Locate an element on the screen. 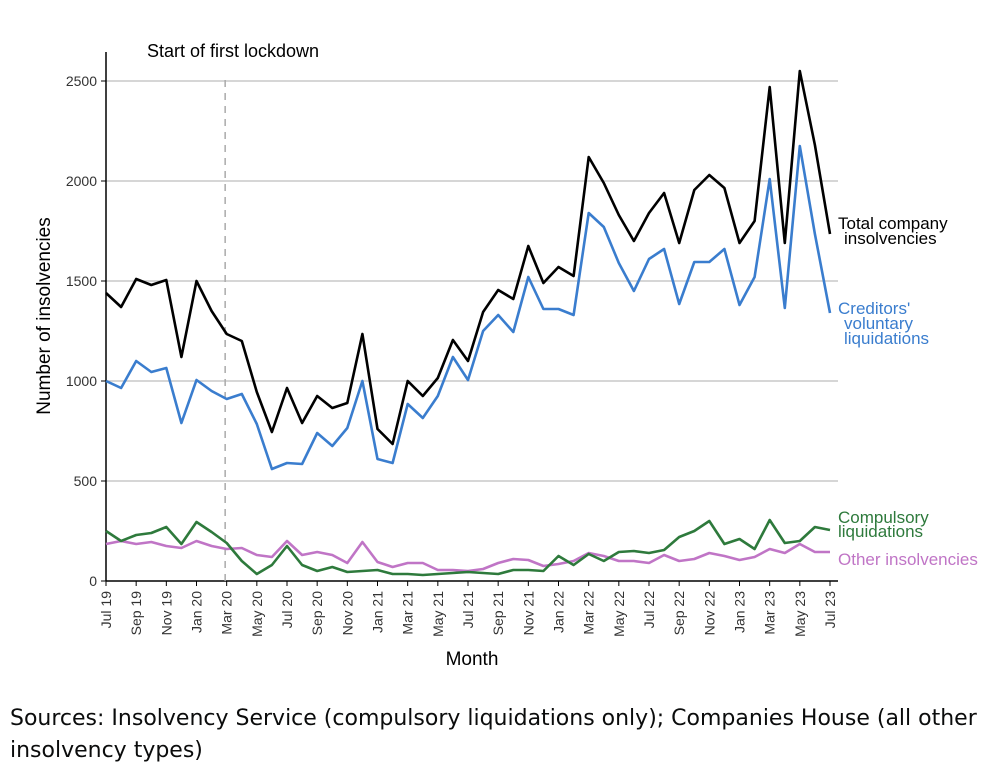 The height and width of the screenshot is (783, 1000). y-tick-label: 1000 is located at coordinates (81, 381).